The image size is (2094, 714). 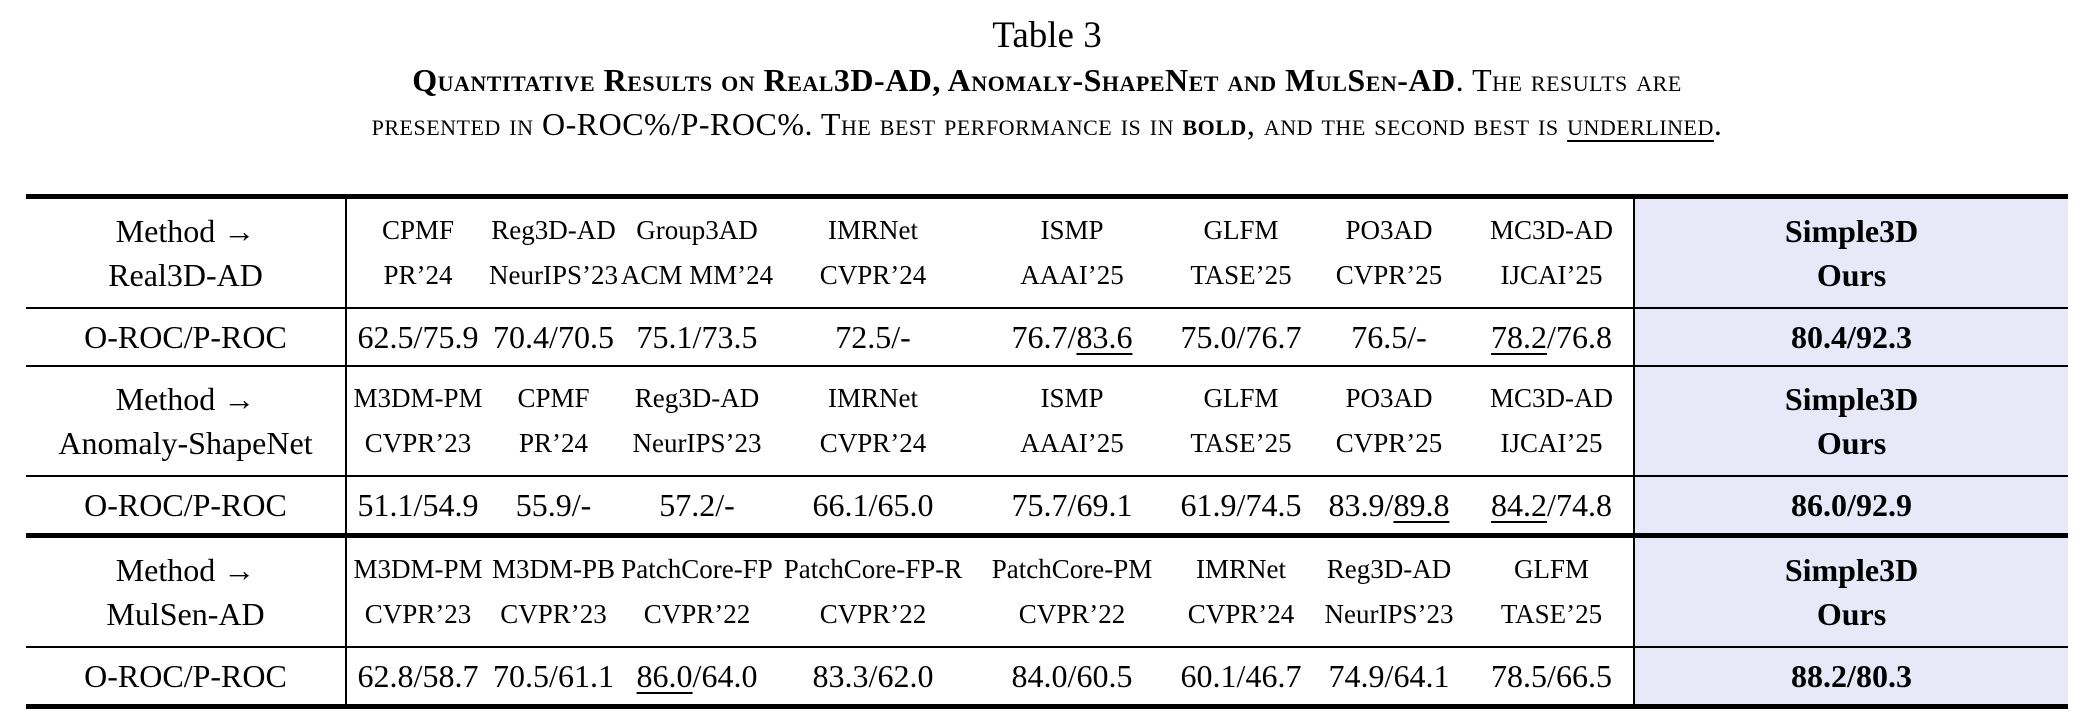 I want to click on table-label: Table 3, so click(x=1047, y=35).